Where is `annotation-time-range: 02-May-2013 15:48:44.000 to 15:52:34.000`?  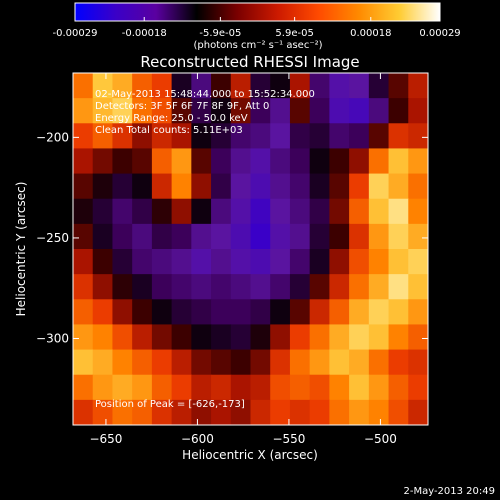 annotation-time-range: 02-May-2013 15:48:44.000 to 15:52:34.000 is located at coordinates (205, 94).